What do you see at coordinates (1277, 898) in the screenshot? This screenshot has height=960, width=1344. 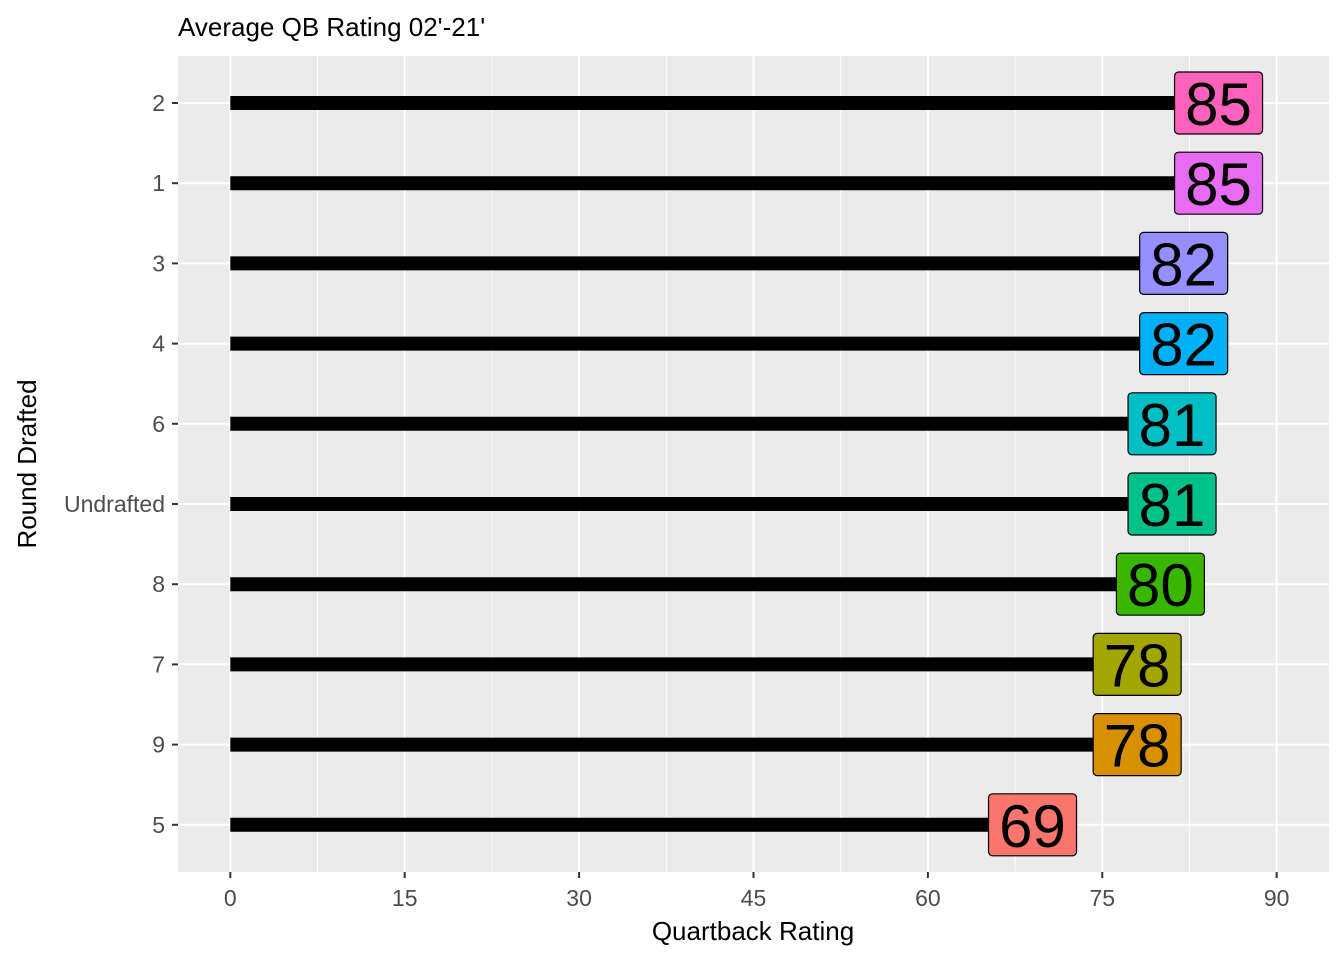 I see `x-tick-label: 90` at bounding box center [1277, 898].